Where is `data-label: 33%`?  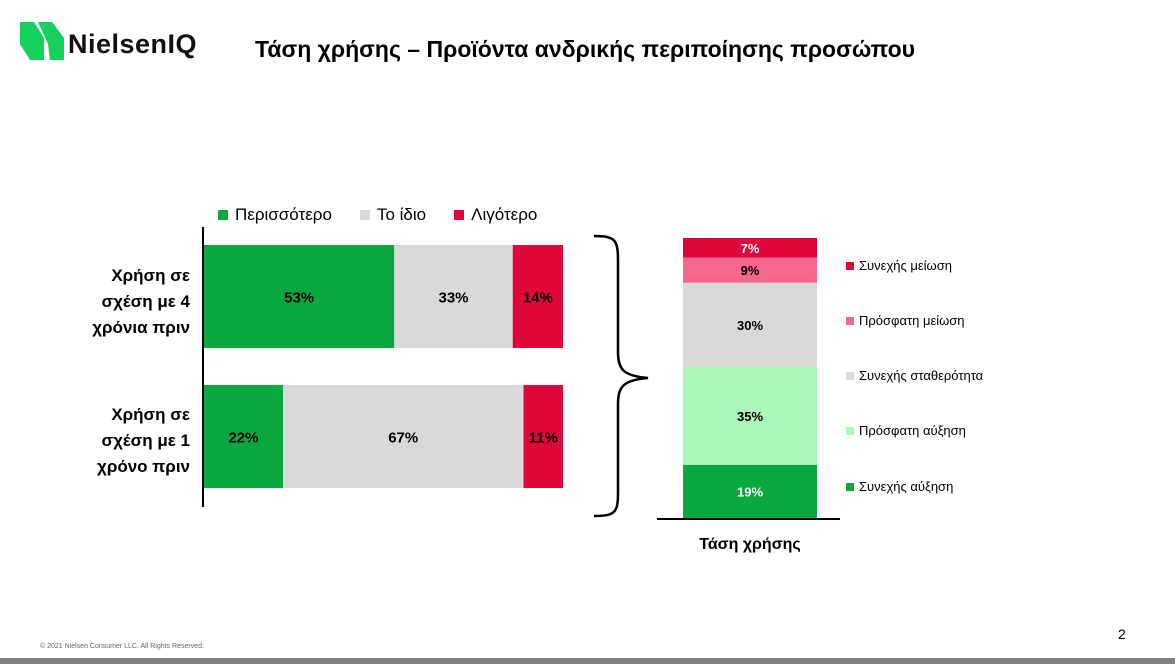
data-label: 33% is located at coordinates (453, 298).